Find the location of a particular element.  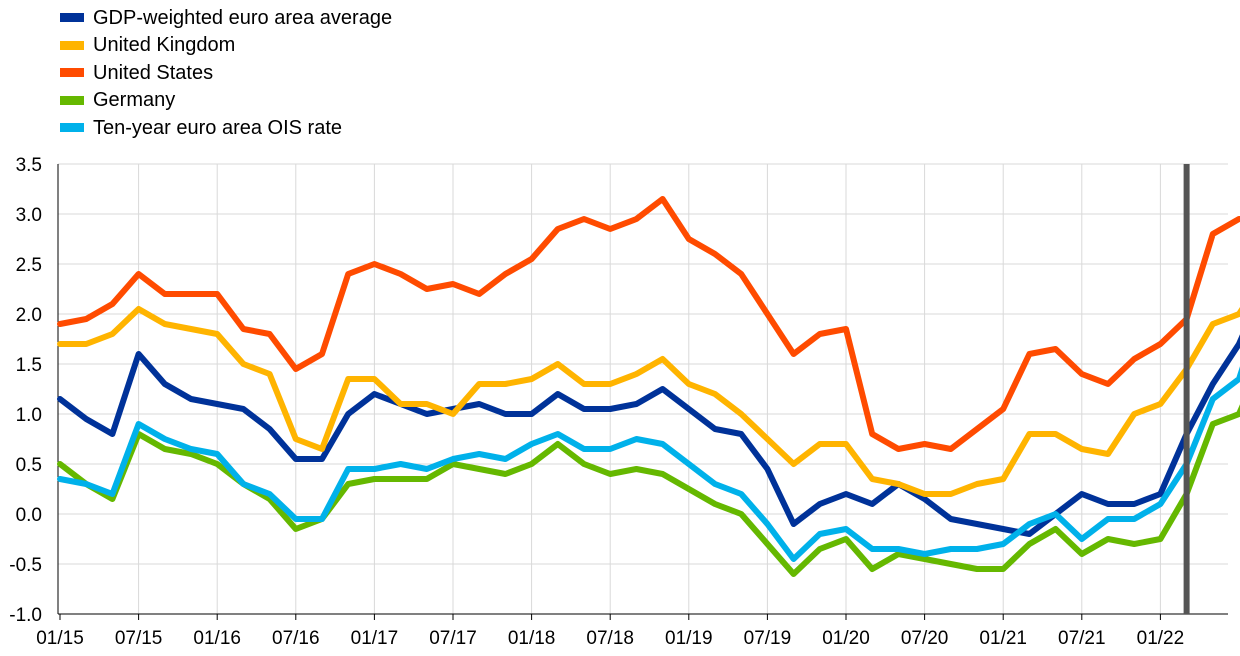

x-tick-label: 07/19 is located at coordinates (768, 638).